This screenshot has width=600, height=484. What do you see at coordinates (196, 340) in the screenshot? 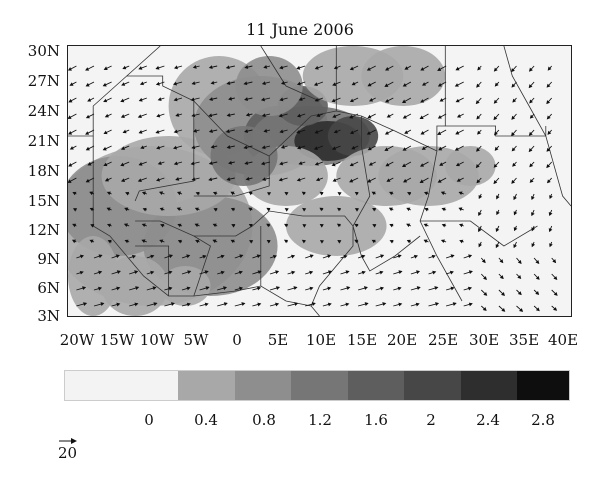
I see `lon-label: 5W` at bounding box center [196, 340].